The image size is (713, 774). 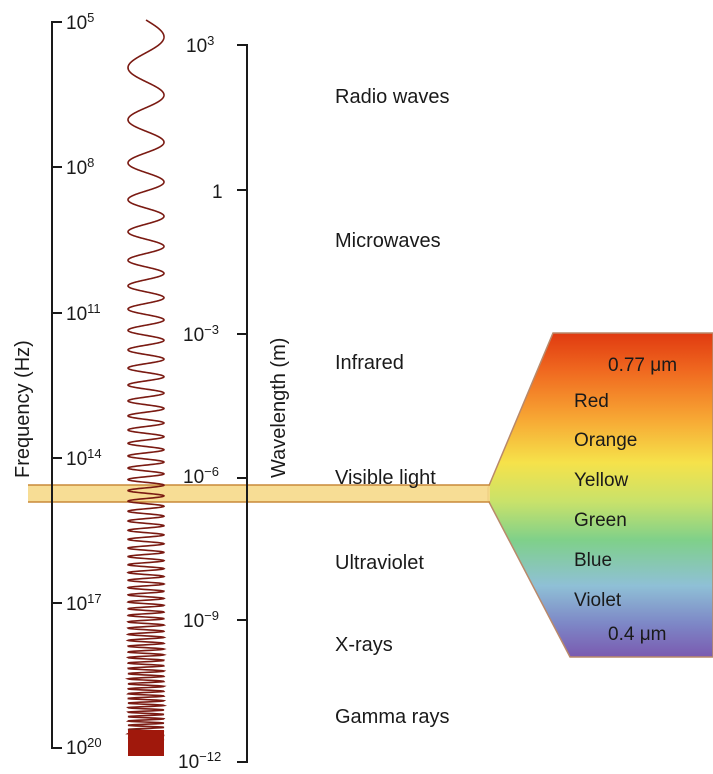 I want to click on wavelength-tick-6: 10⁻¹², so click(x=200, y=761).